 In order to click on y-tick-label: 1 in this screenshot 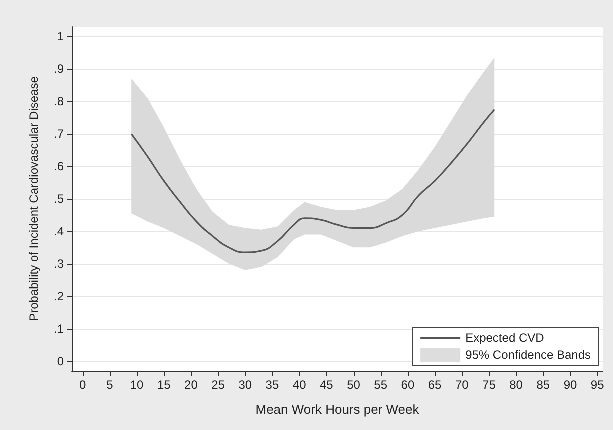, I will do `click(60, 37)`.